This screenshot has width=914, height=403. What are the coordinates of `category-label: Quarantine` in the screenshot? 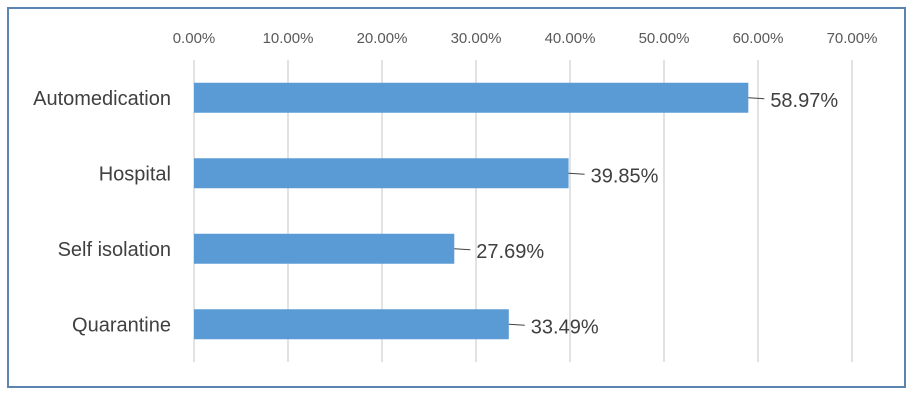 It's located at (121, 325).